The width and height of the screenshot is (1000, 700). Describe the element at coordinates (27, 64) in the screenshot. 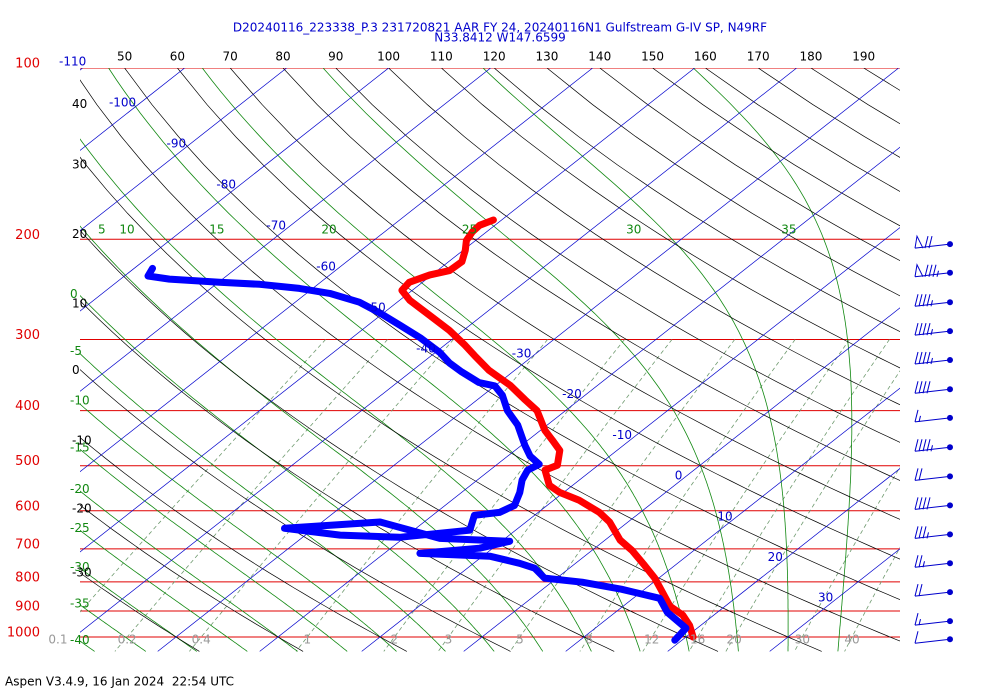

I see `pressure-label: 100` at that location.